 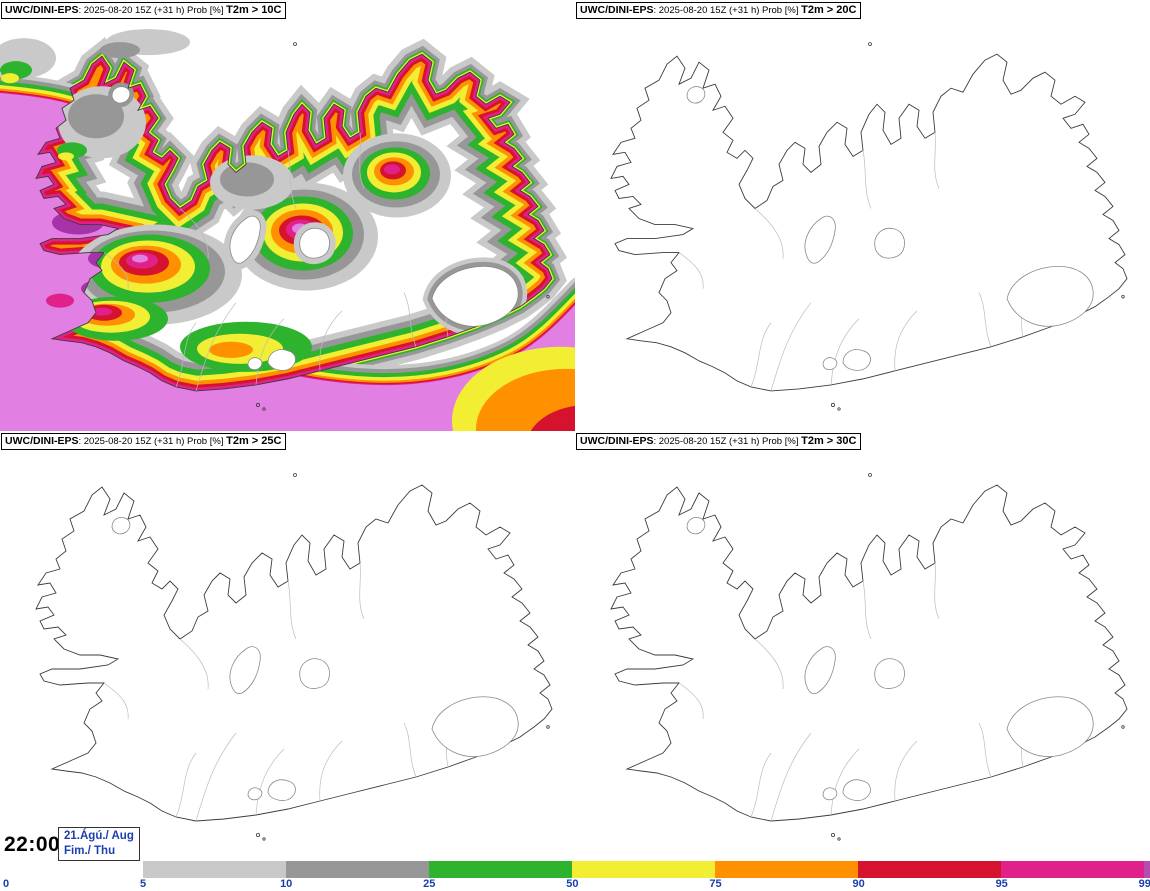 I want to click on inland-gray-patches, so click(x=175, y=148).